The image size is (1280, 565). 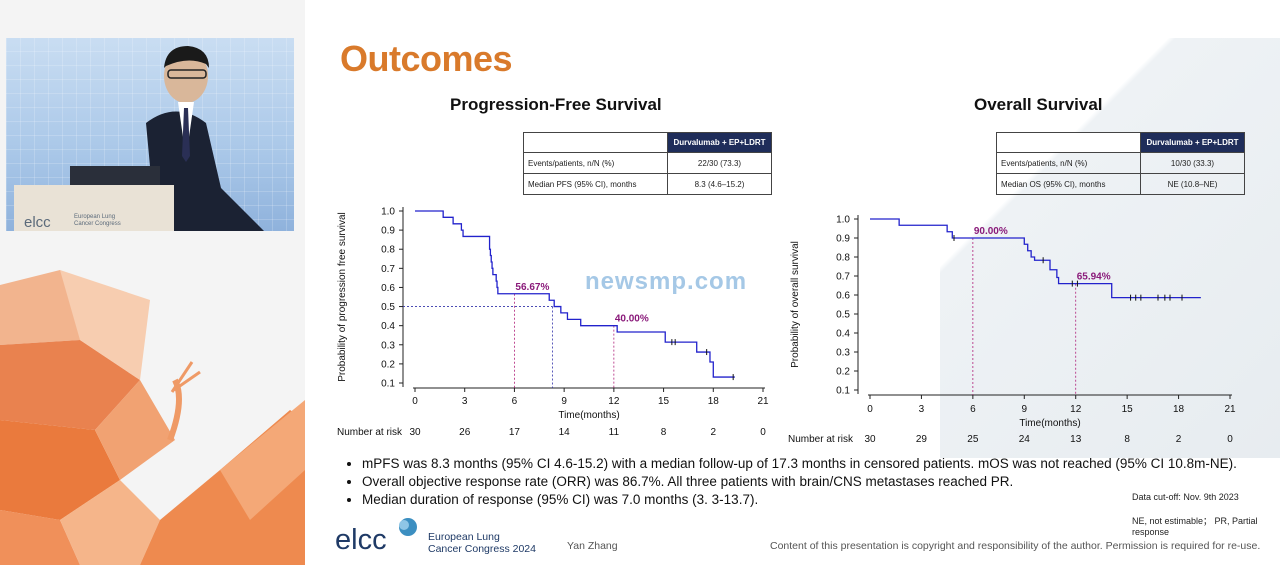 I want to click on os-risk-value: 25, so click(x=973, y=439).